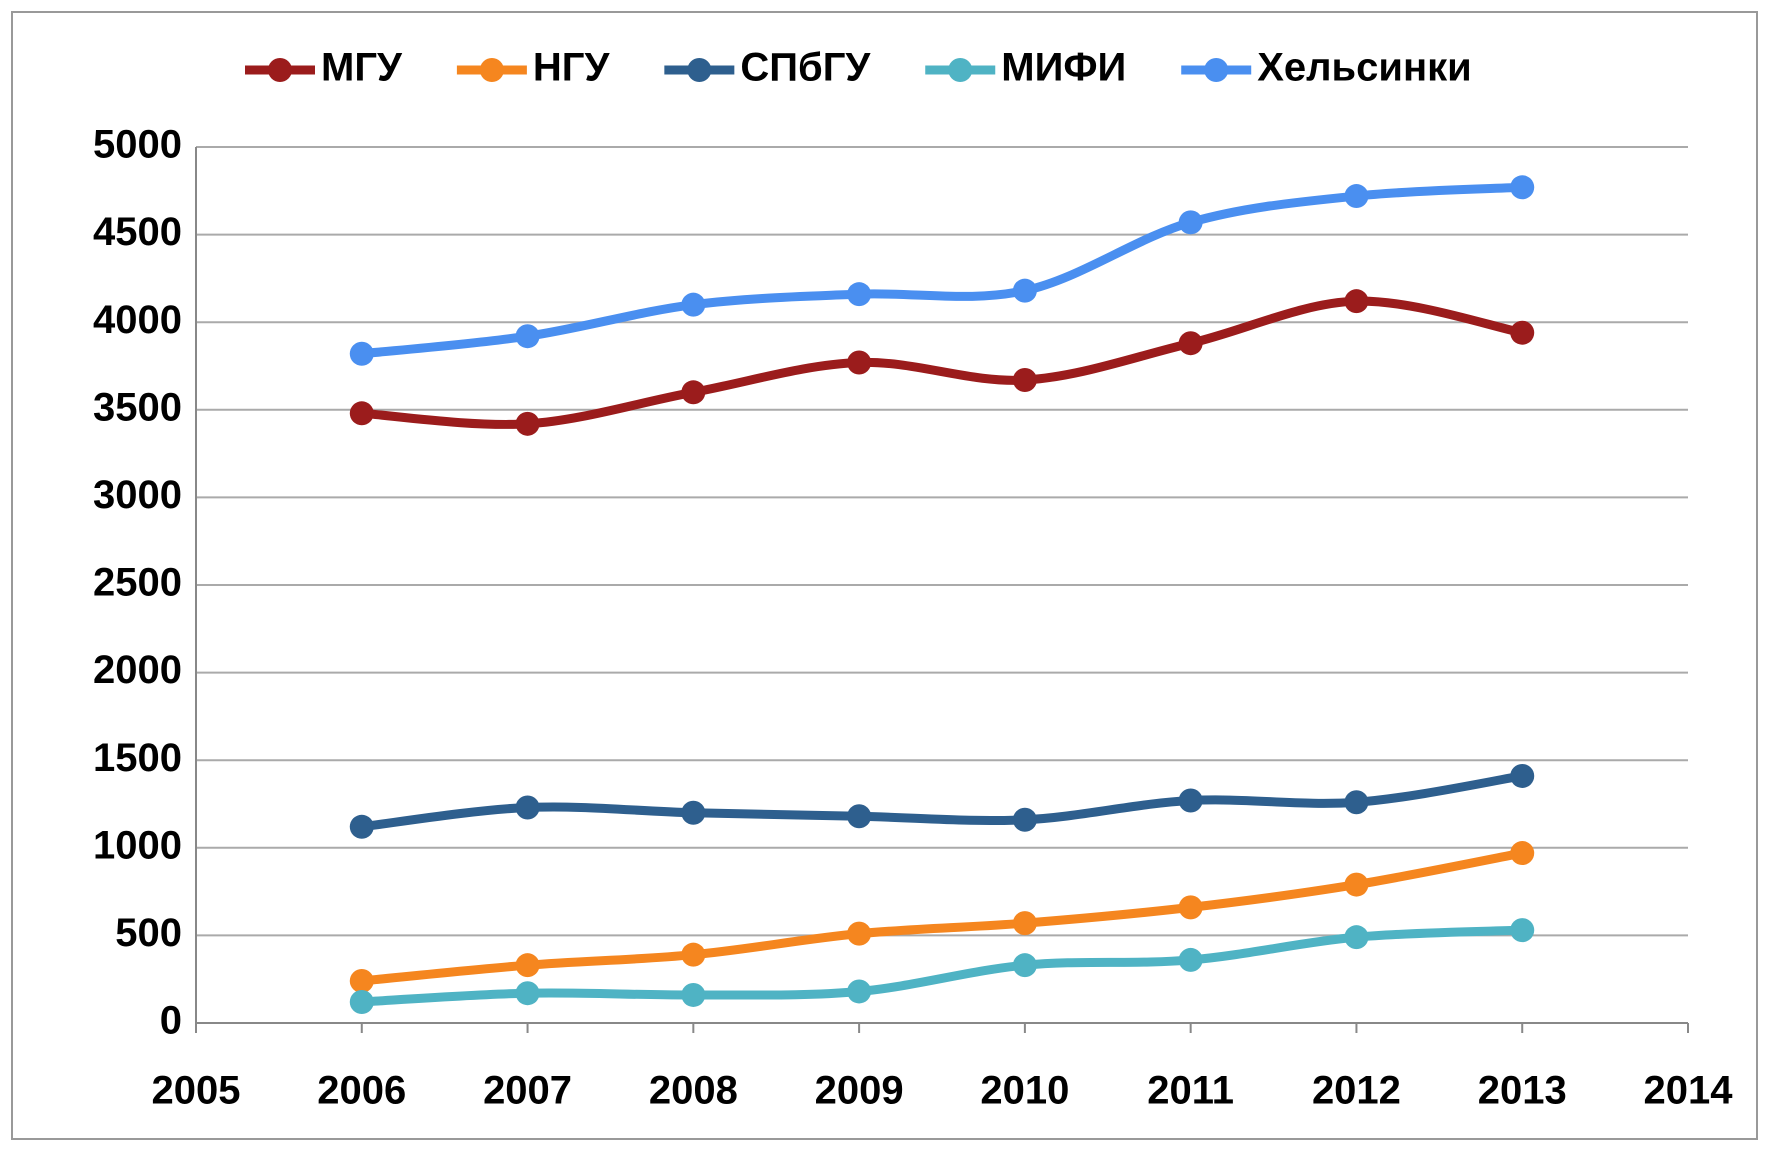  Describe the element at coordinates (137, 232) in the screenshot. I see `y-tick-label: 4500` at that location.